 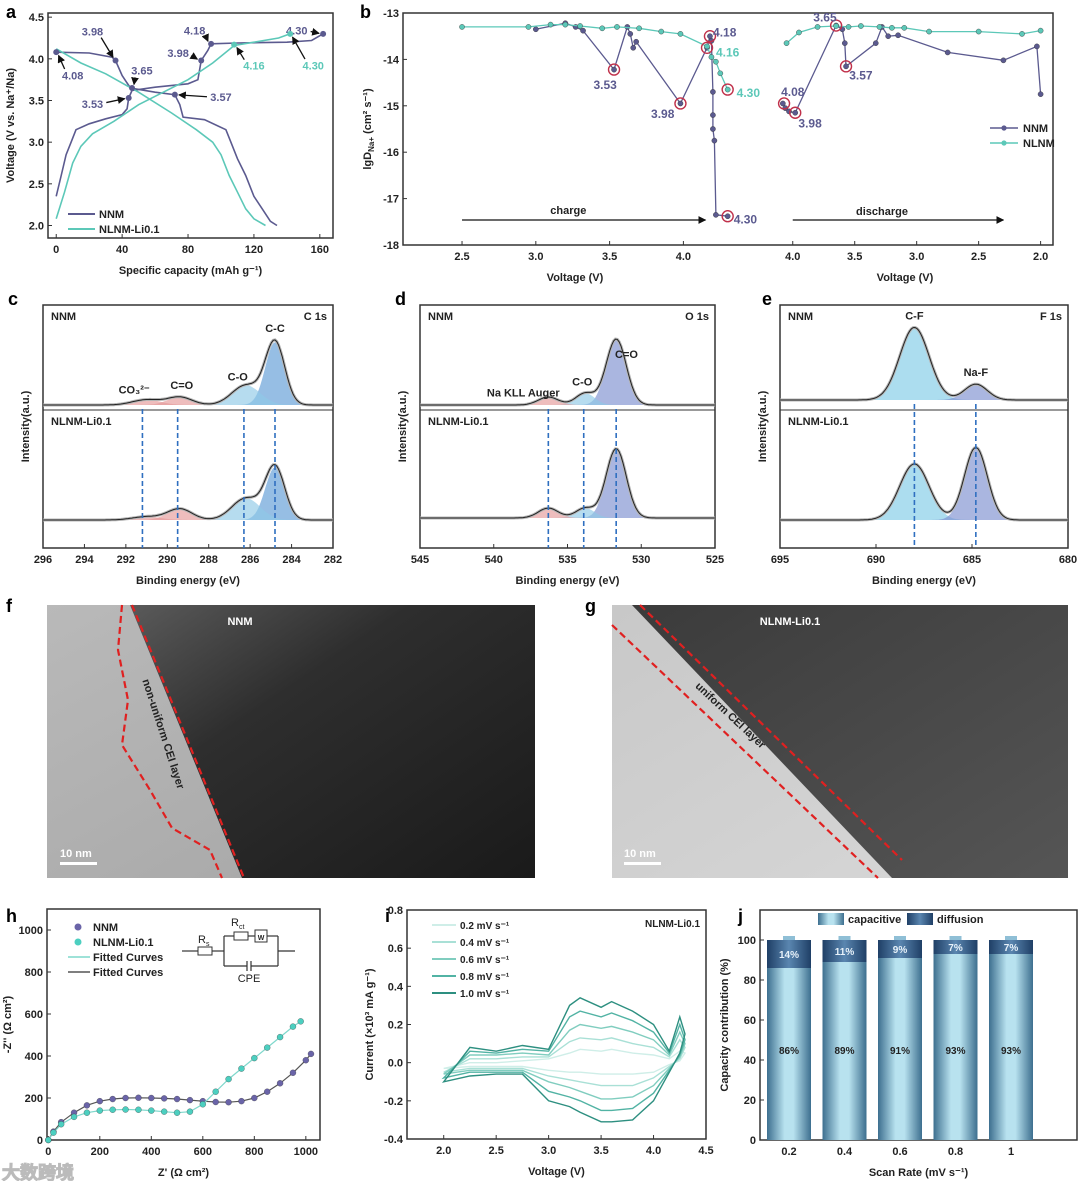 I want to click on cv-curve-0-4-mv-s-, so click(x=564, y=1062).